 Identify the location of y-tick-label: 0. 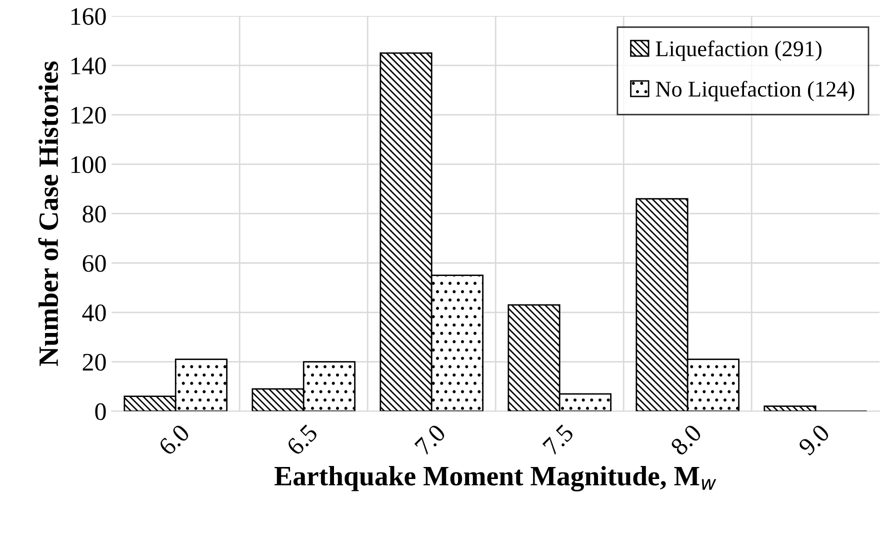
(100, 411).